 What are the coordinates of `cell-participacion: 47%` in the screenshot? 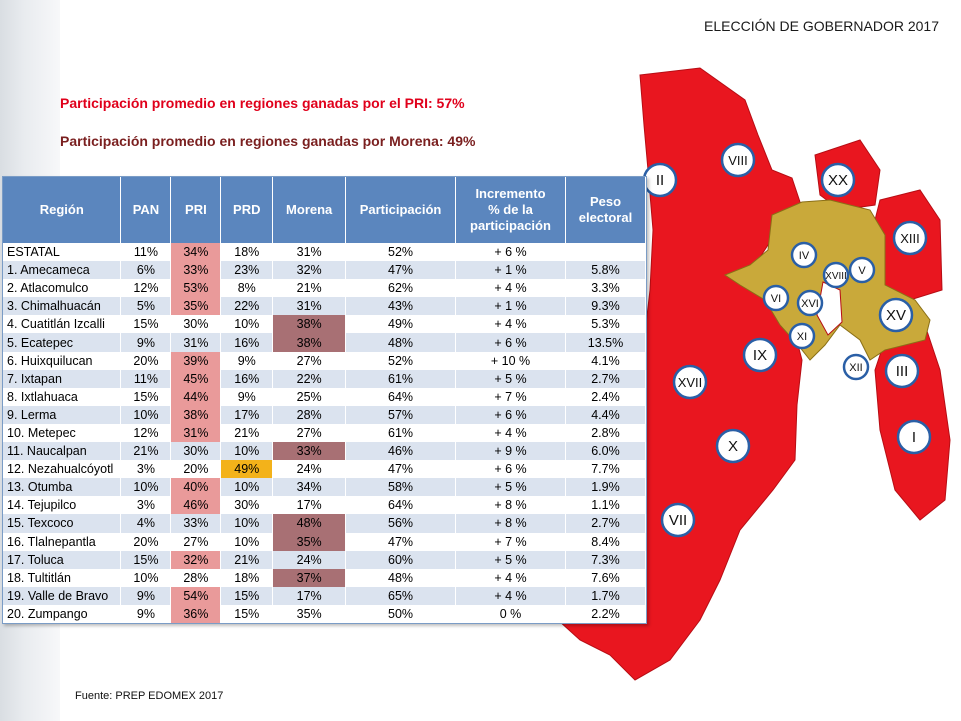 It's located at (400, 469).